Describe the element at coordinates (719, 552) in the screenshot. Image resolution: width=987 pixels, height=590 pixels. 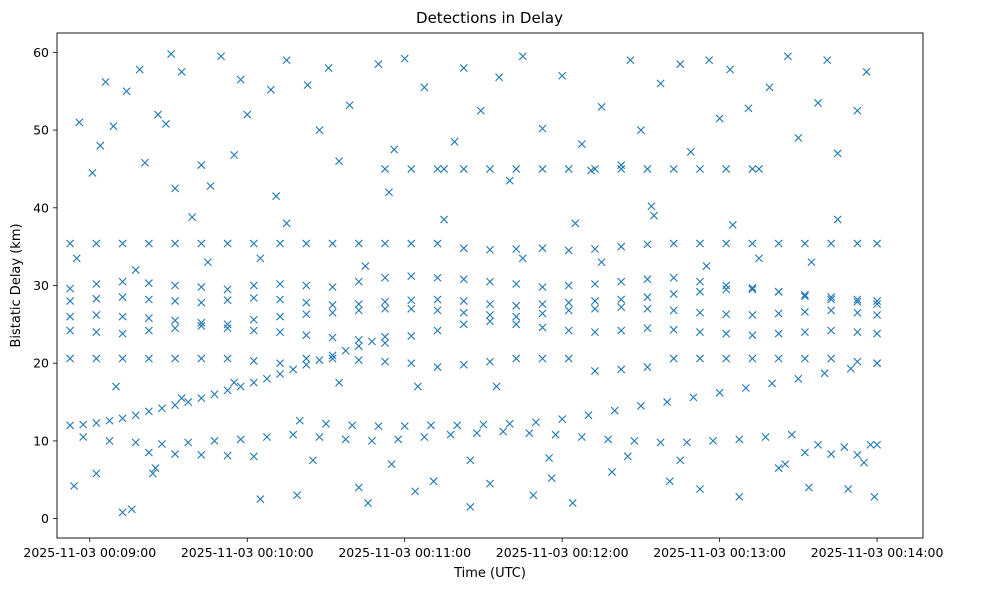
I see `x-tick-label: 2025-11-03 00:13:00` at that location.